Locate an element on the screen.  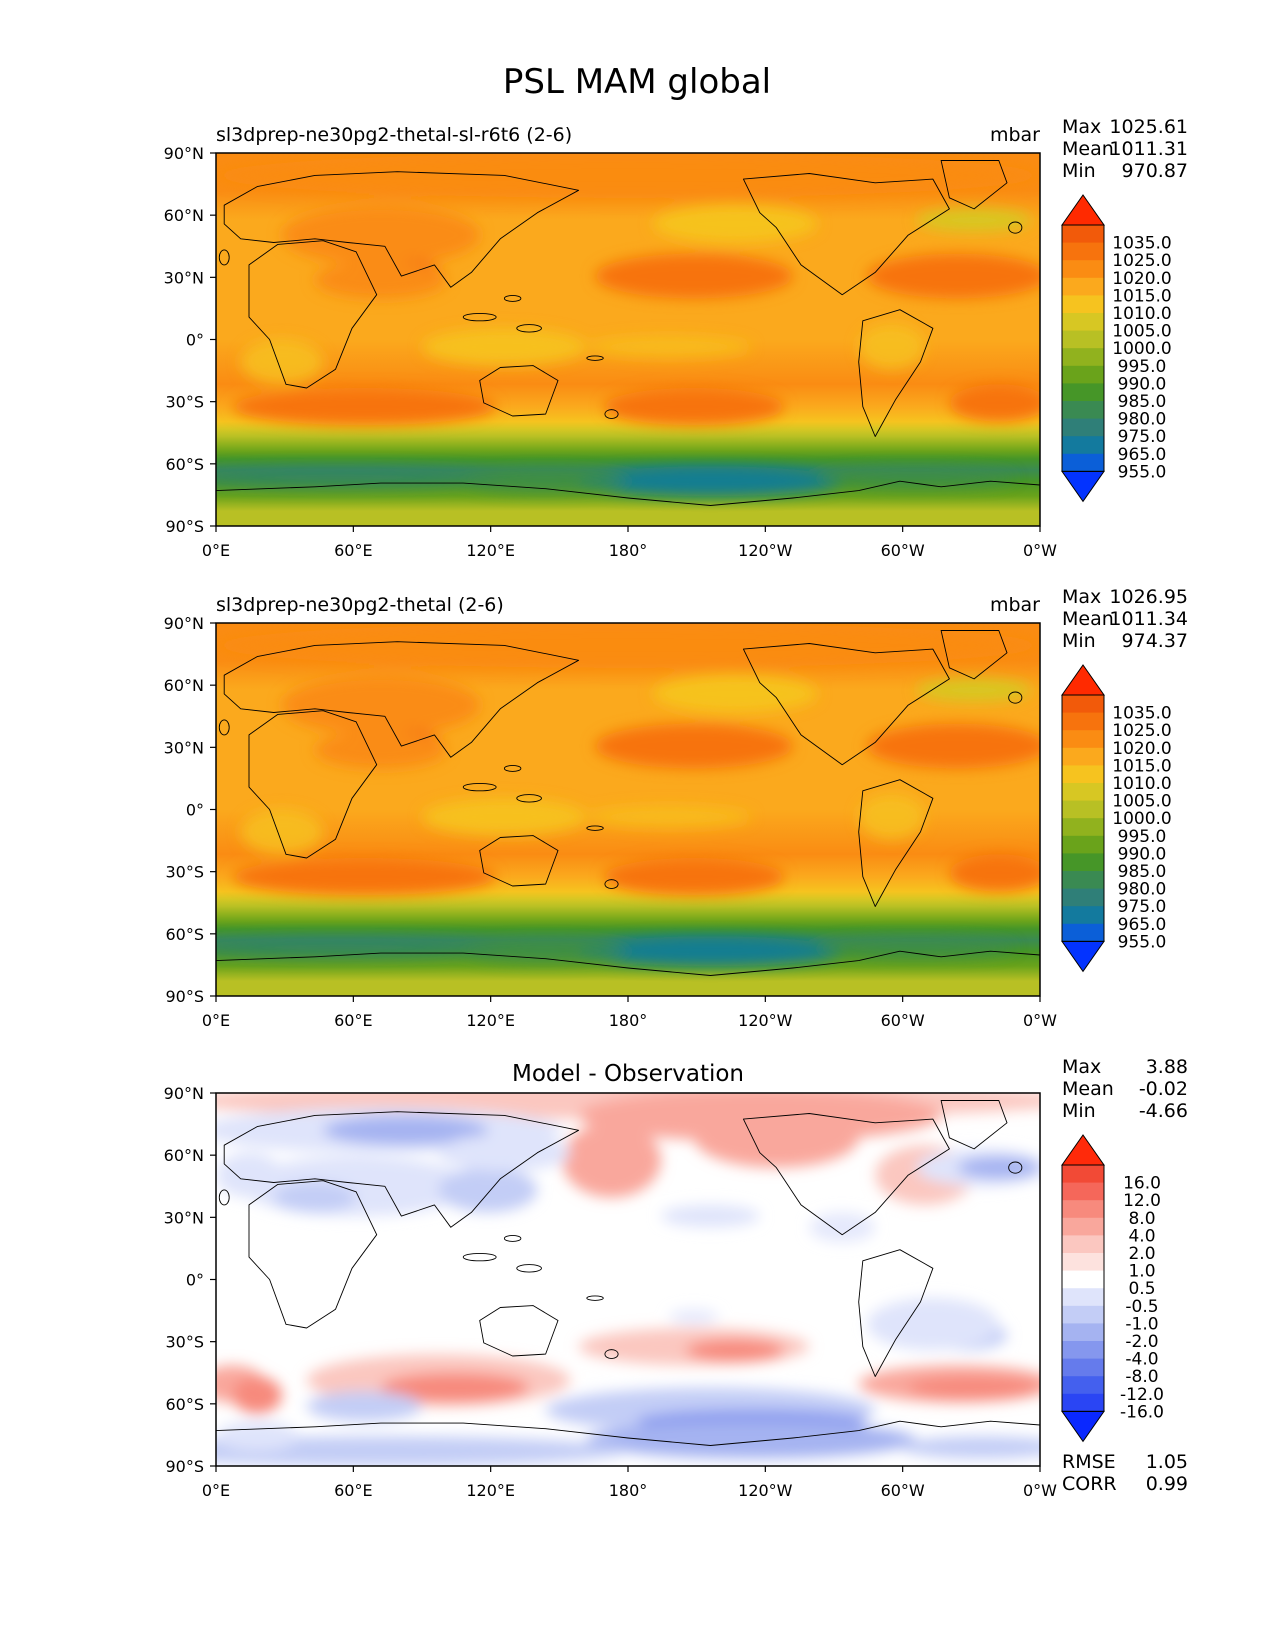
map-area is located at coordinates (628, 1279).